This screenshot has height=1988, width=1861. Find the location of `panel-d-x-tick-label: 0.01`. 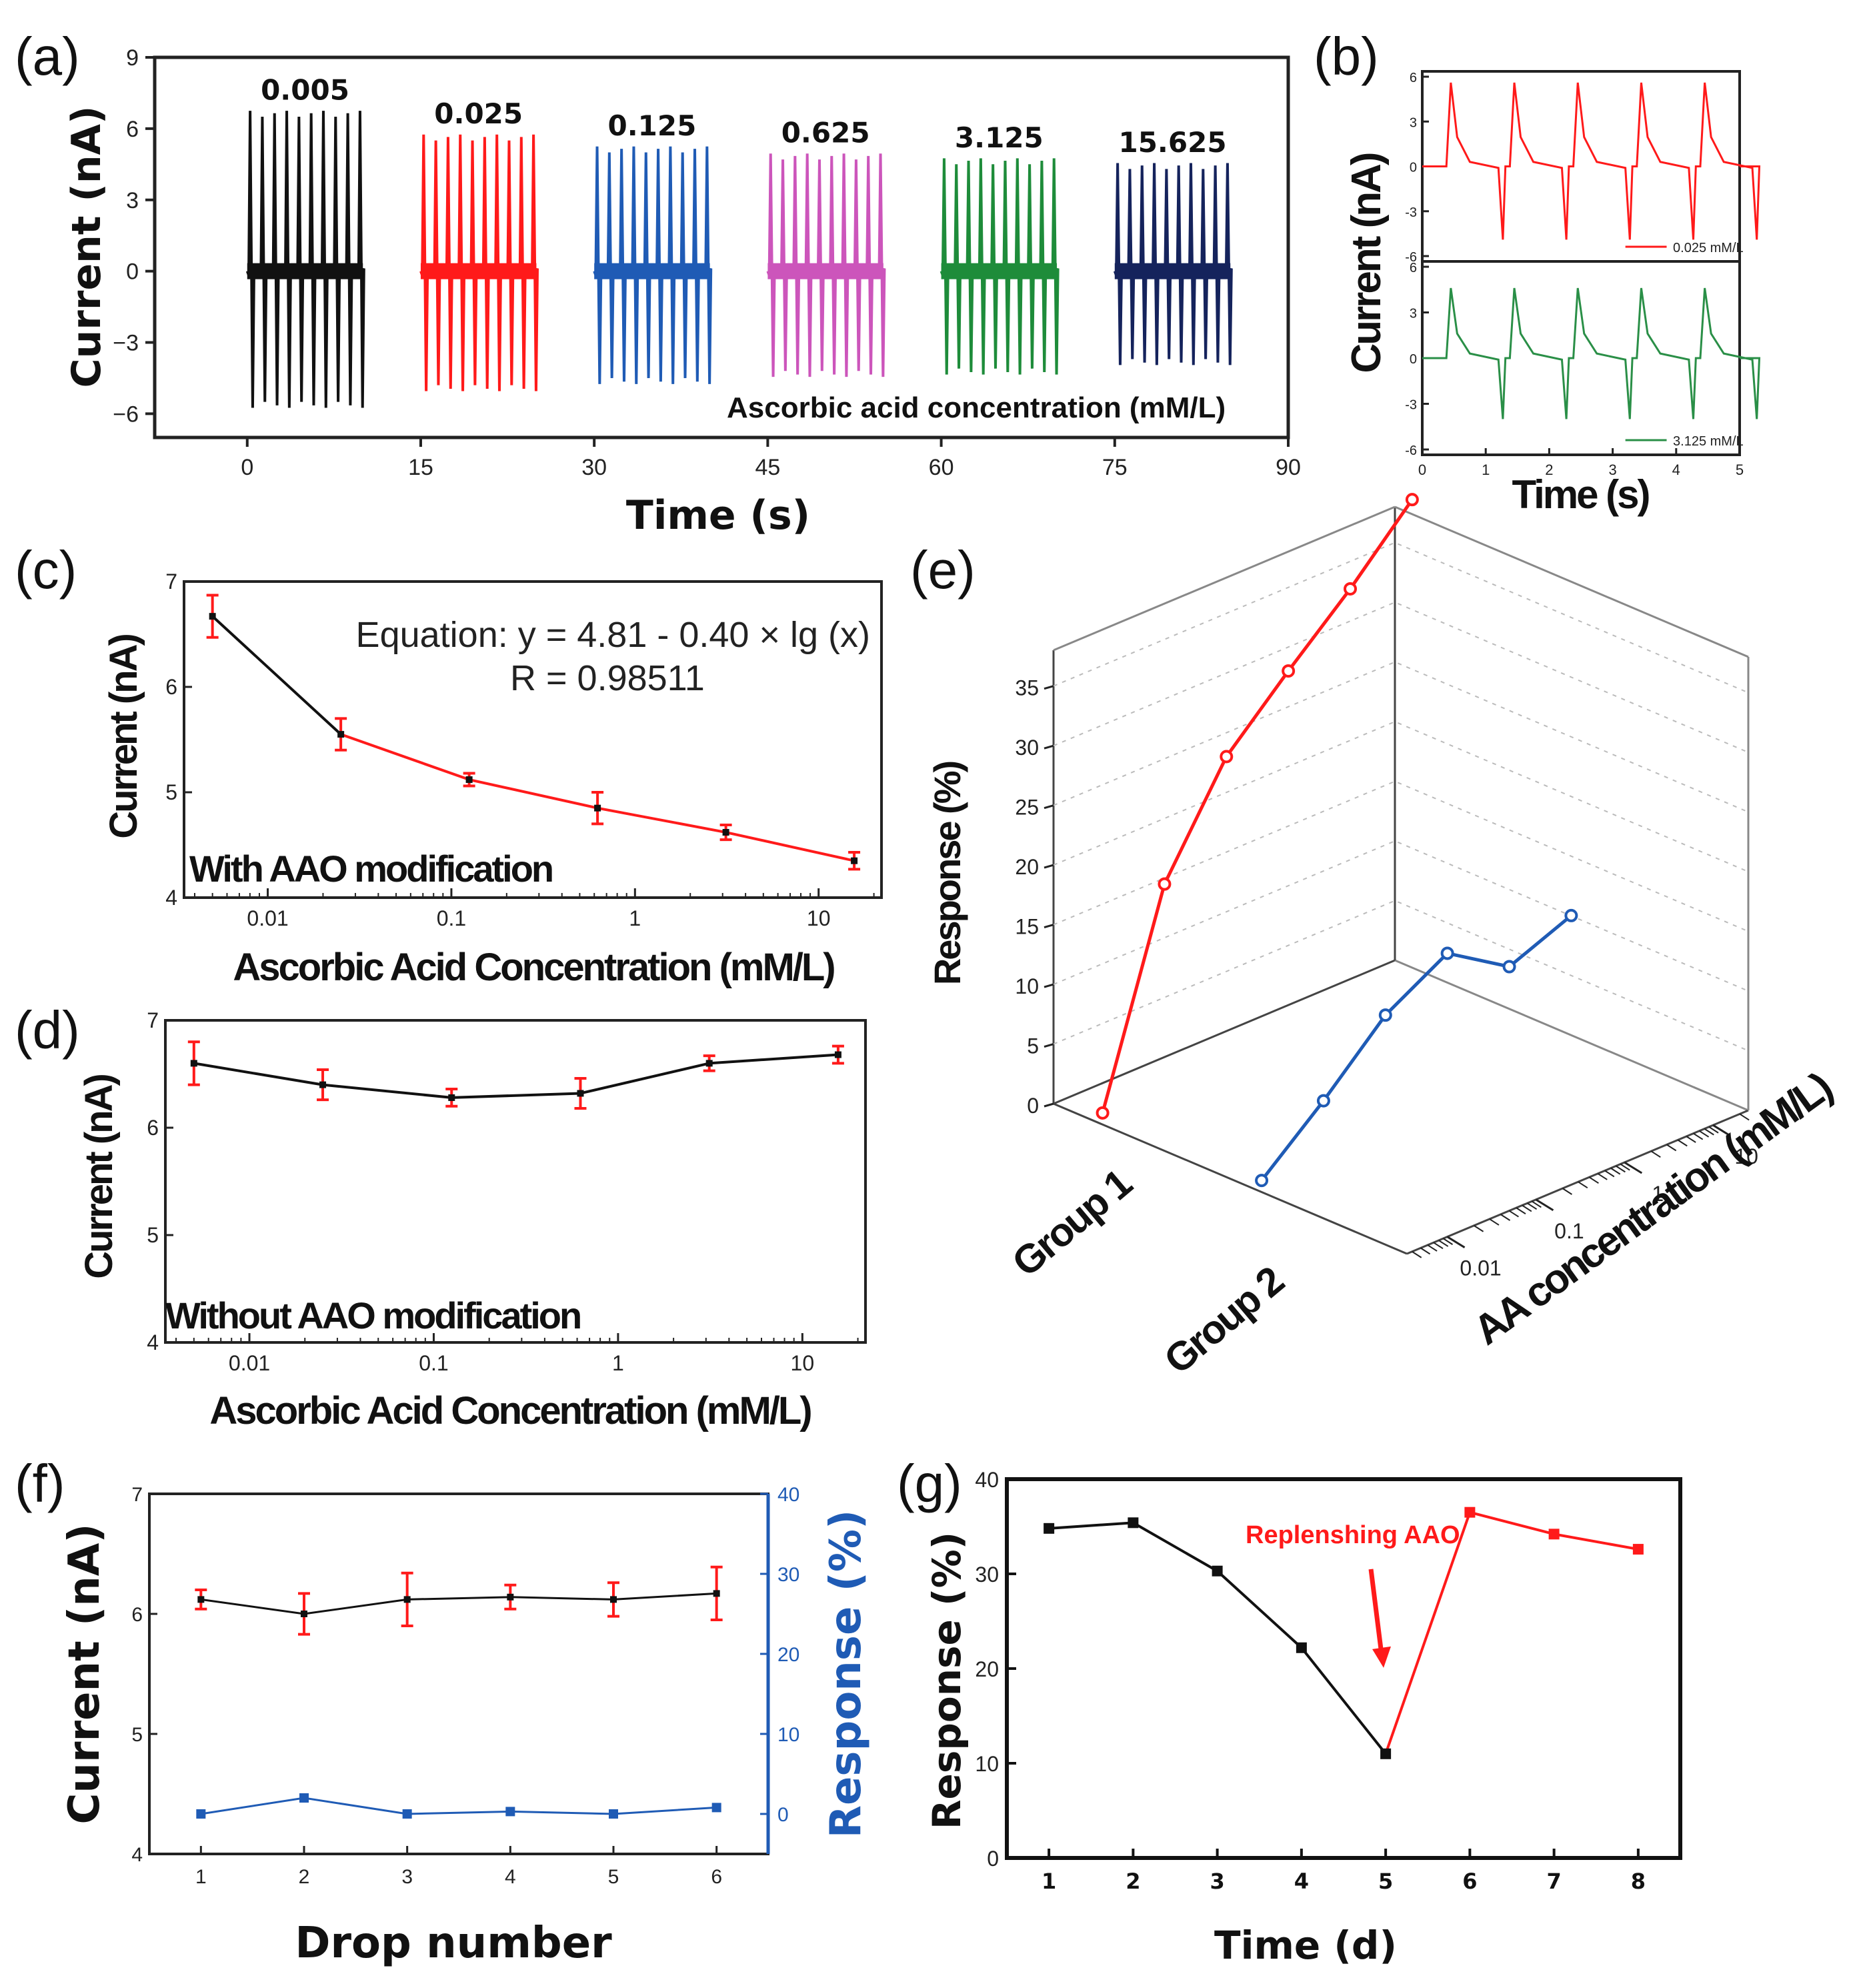

panel-d-x-tick-label: 0.01 is located at coordinates (250, 1363).